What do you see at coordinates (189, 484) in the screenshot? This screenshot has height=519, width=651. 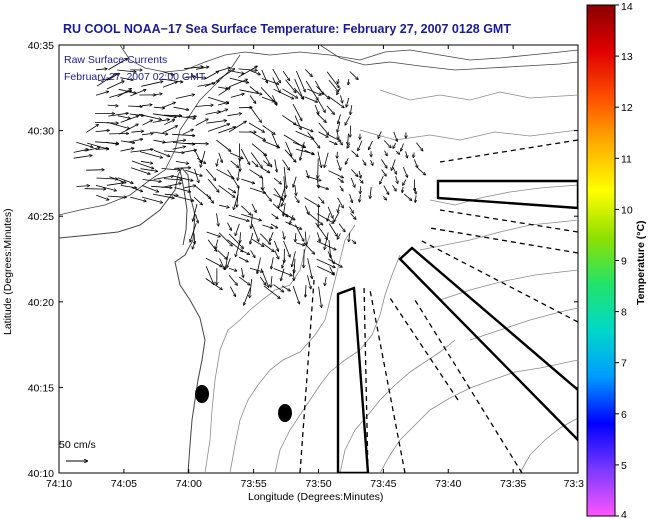 I see `x-tick-label: 74:00` at bounding box center [189, 484].